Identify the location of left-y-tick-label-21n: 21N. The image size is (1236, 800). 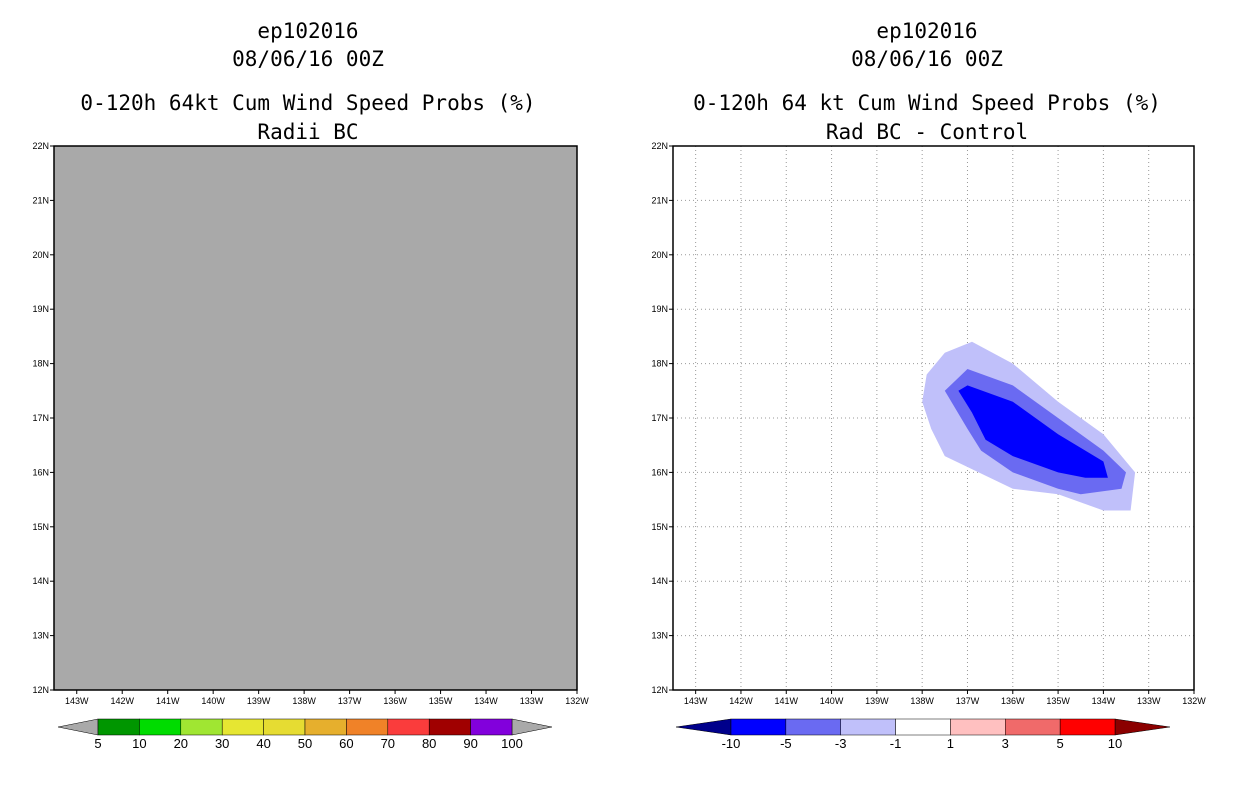
(40, 200).